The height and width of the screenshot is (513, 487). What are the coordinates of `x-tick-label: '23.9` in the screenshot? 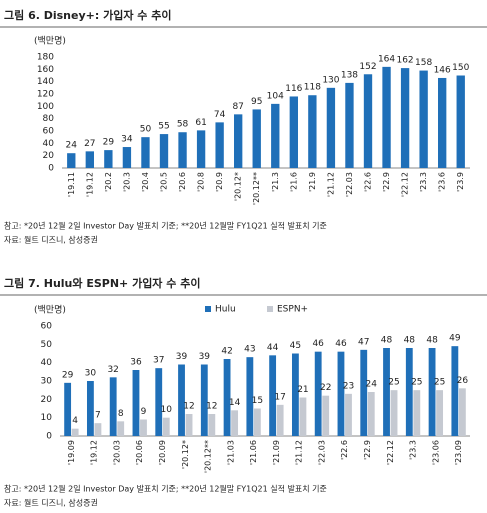 It's located at (460, 182).